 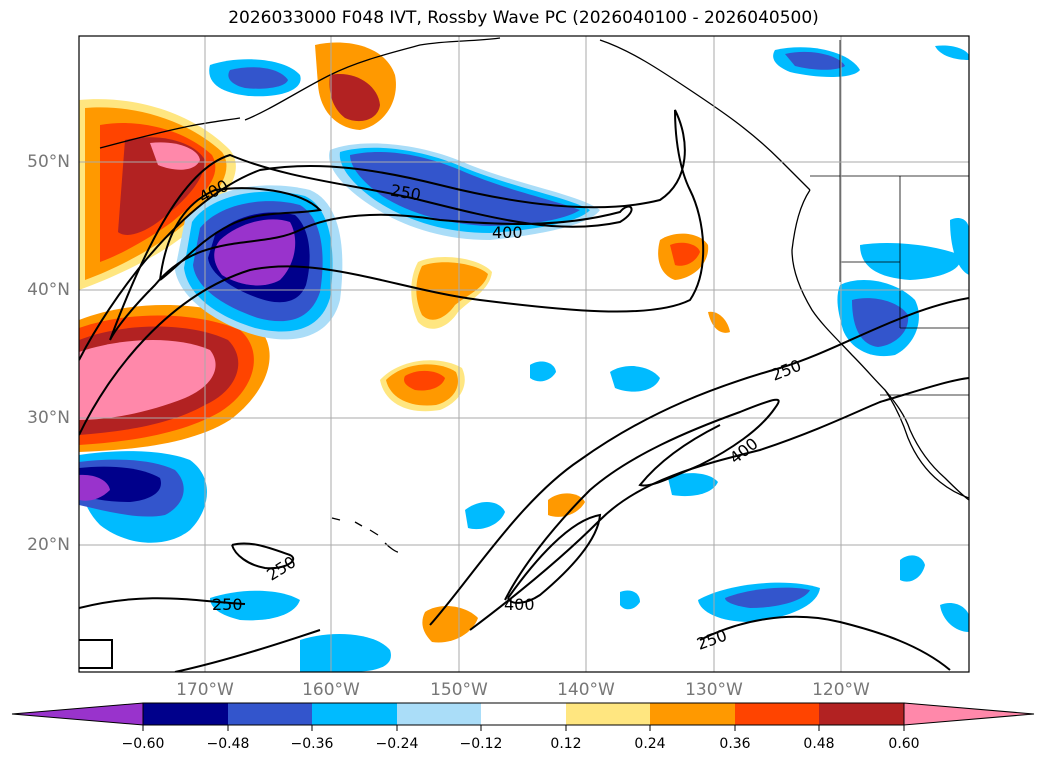 I want to click on lon-label-160w: 160°W, so click(x=331, y=690).